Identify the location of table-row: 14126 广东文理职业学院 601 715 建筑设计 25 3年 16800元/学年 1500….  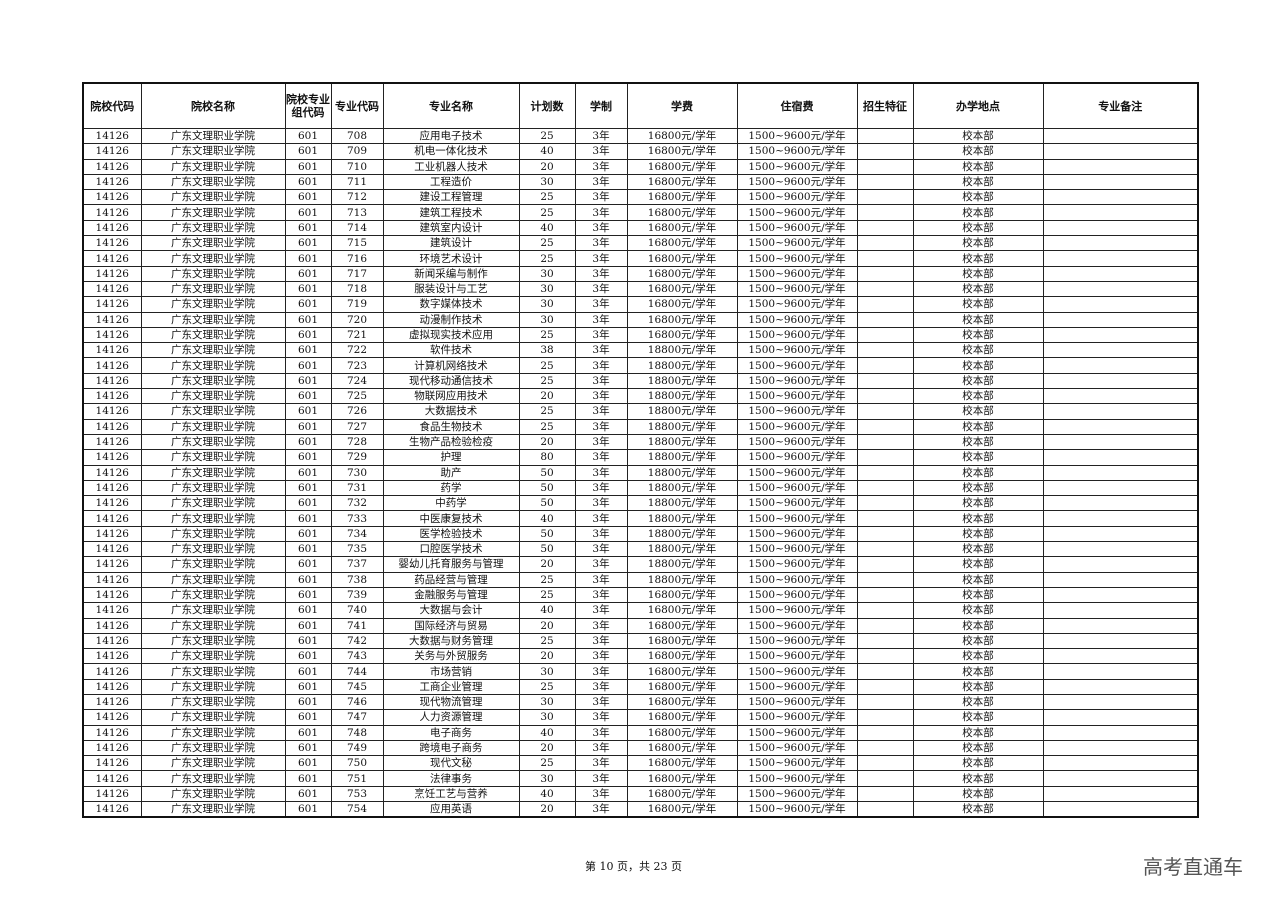
(640, 243).